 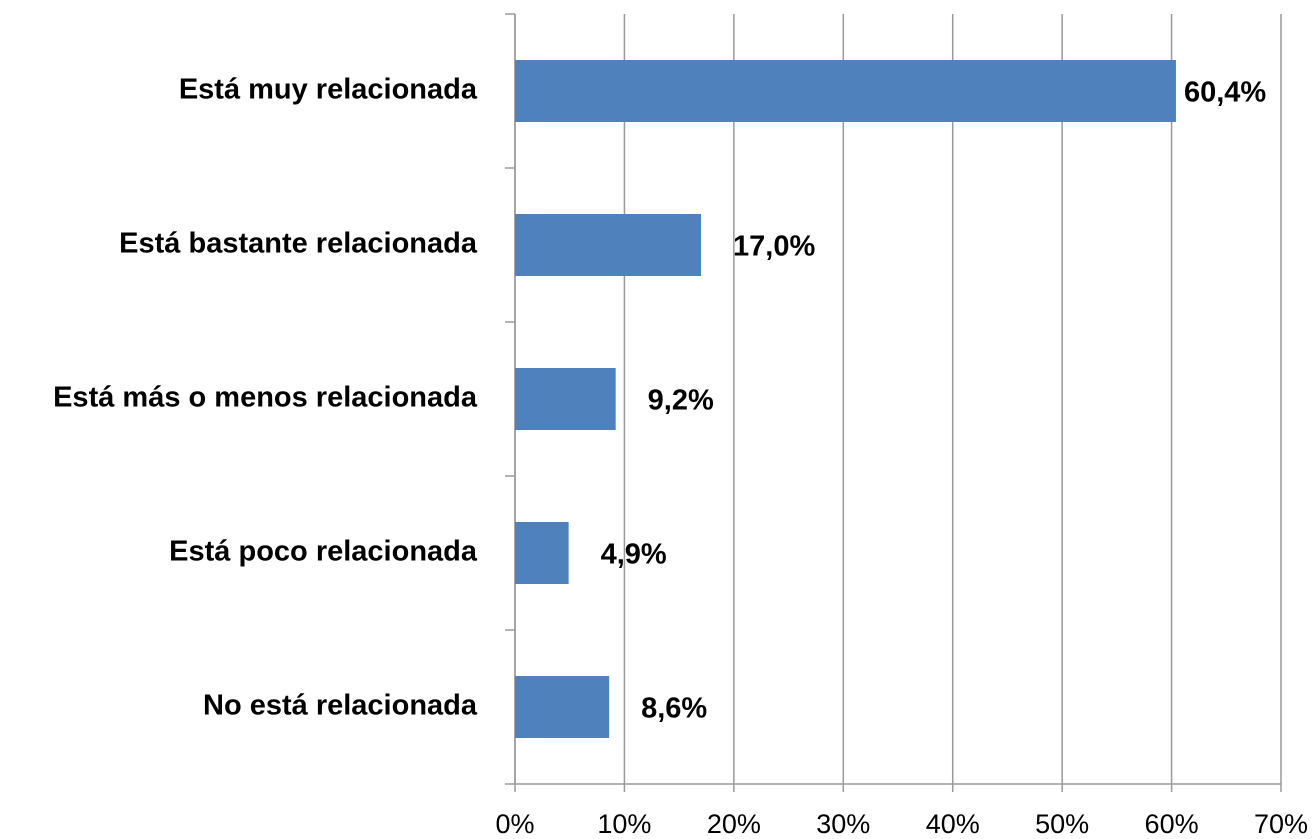 What do you see at coordinates (1281, 824) in the screenshot?
I see `x-tick-label: 70%` at bounding box center [1281, 824].